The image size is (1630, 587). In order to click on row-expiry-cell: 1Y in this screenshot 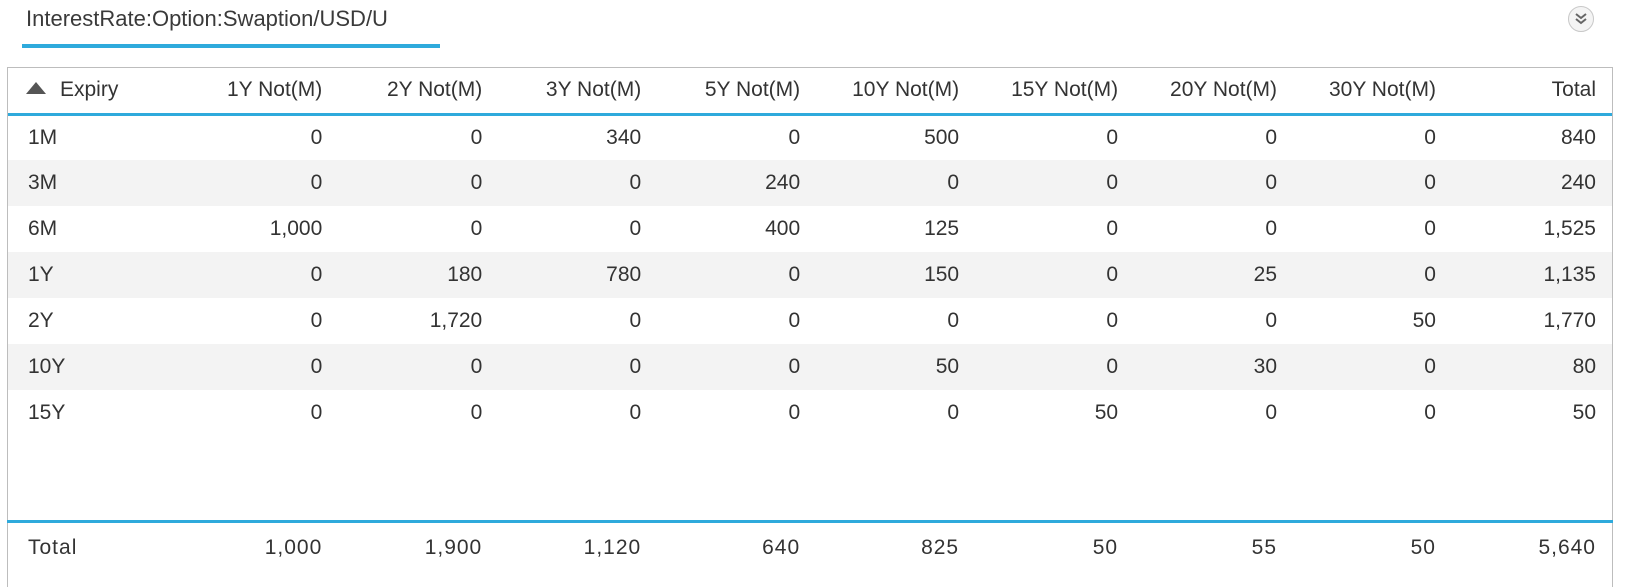, I will do `click(95, 275)`.